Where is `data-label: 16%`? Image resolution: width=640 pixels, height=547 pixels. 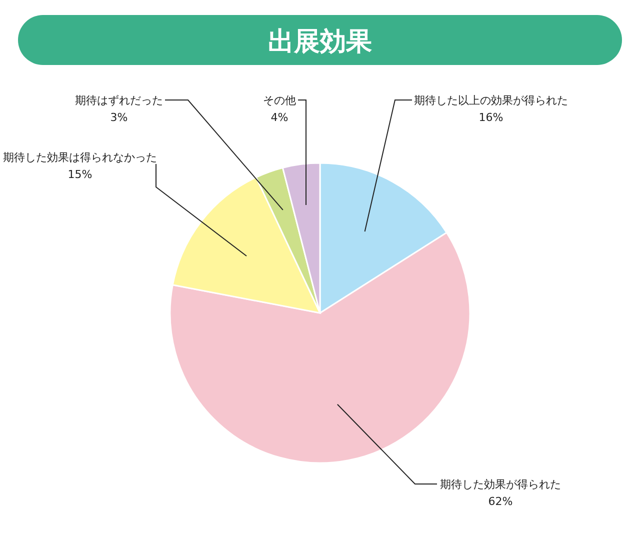
data-label: 16% is located at coordinates (491, 117).